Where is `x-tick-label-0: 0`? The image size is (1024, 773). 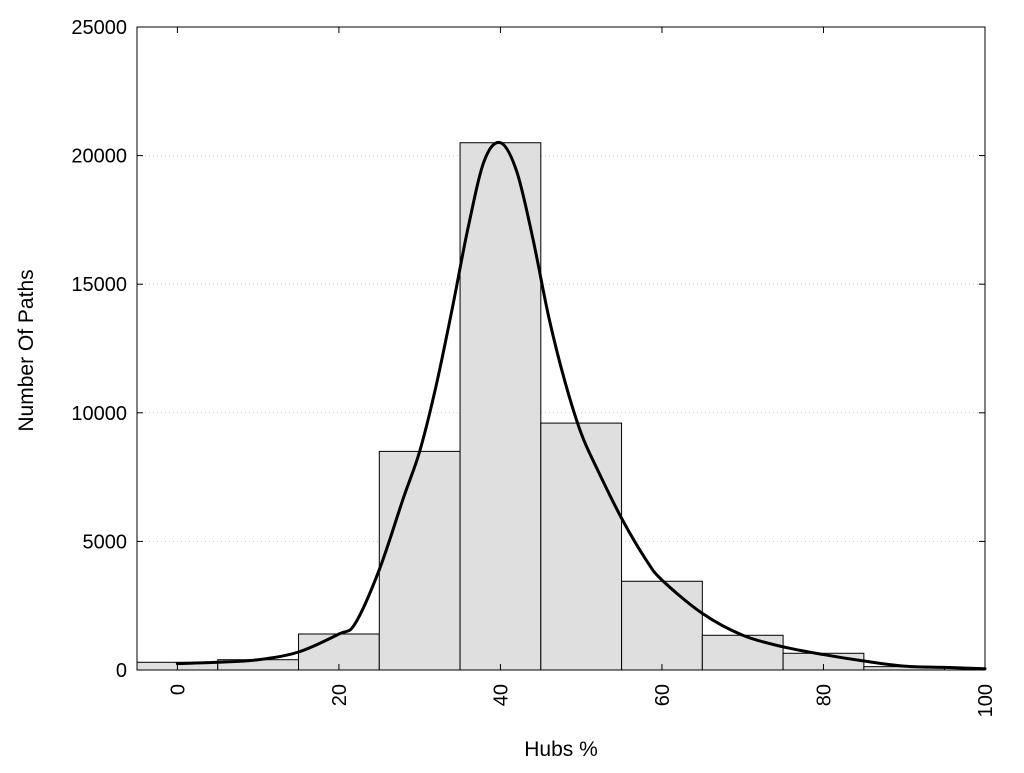
x-tick-label-0: 0 is located at coordinates (178, 689).